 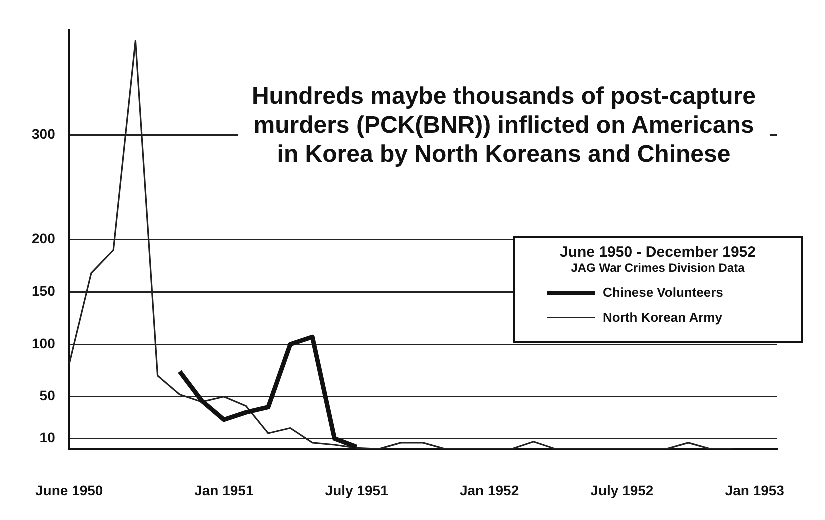 What do you see at coordinates (224, 490) in the screenshot?
I see `x-tick-label: Jan 1951` at bounding box center [224, 490].